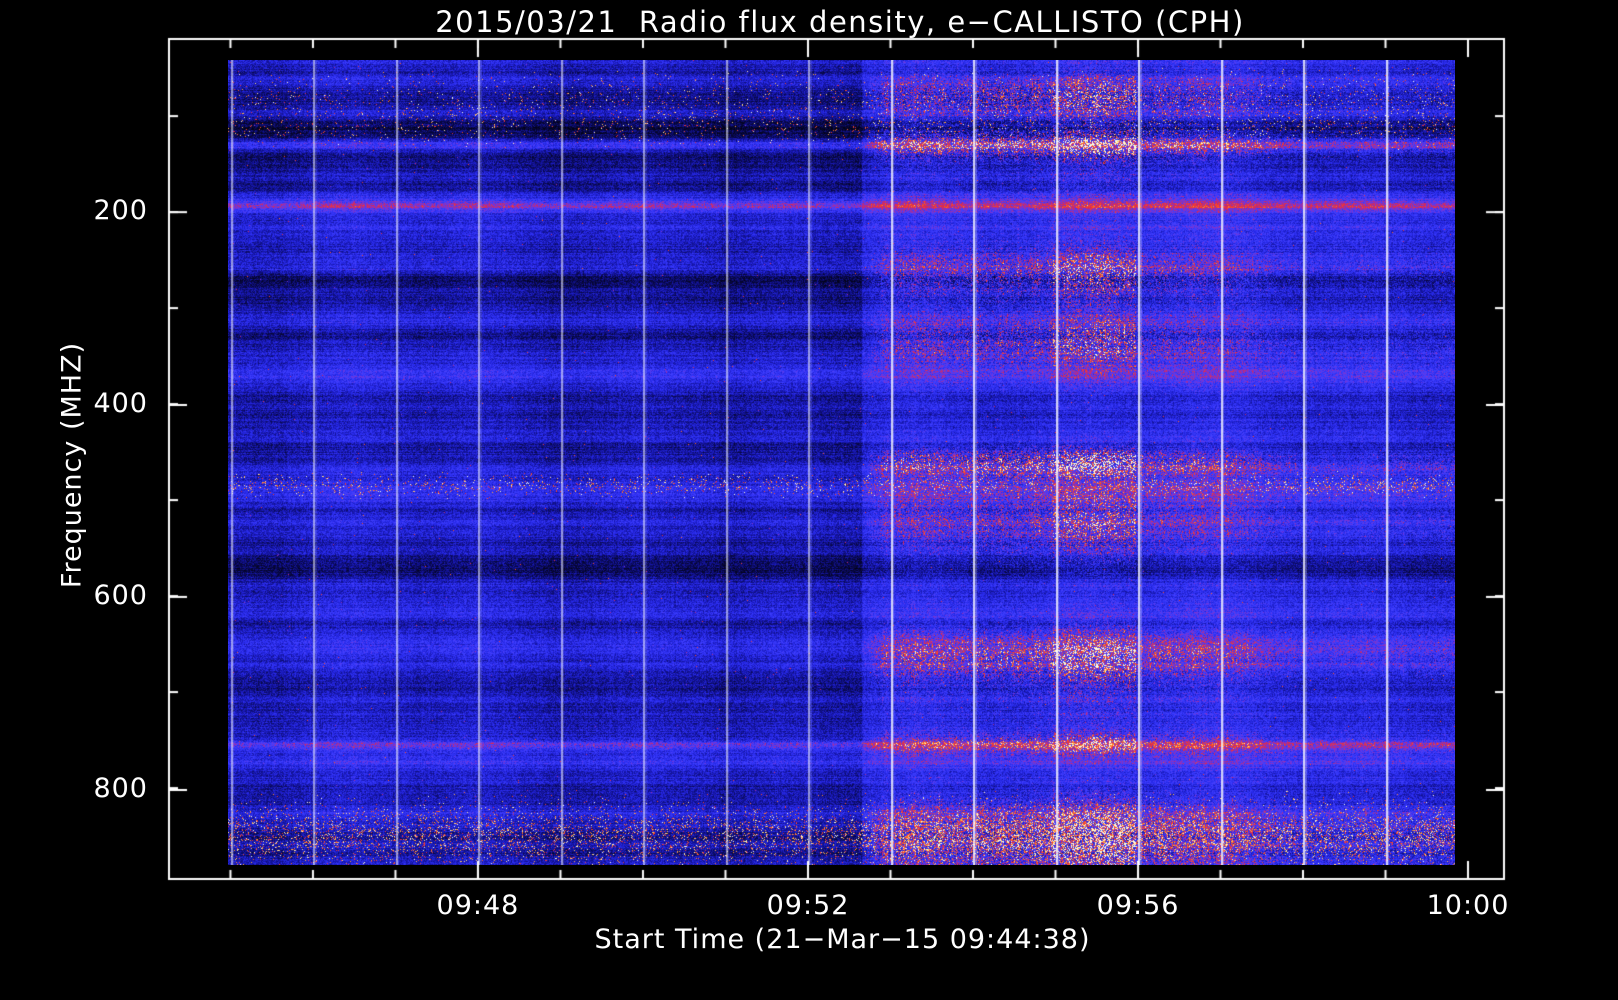  I want to click on y-tick-label: 400, so click(120, 404).